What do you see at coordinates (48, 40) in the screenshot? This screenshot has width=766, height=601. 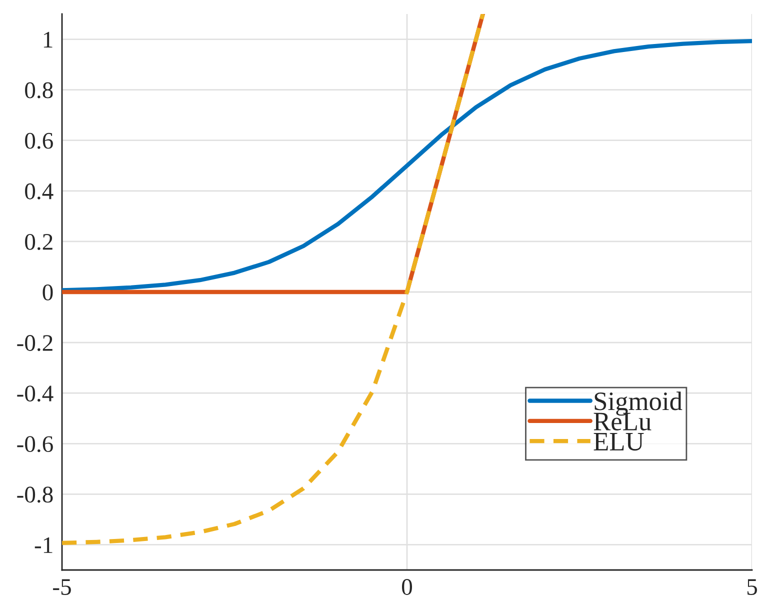 I see `y-tick-label: 1` at bounding box center [48, 40].